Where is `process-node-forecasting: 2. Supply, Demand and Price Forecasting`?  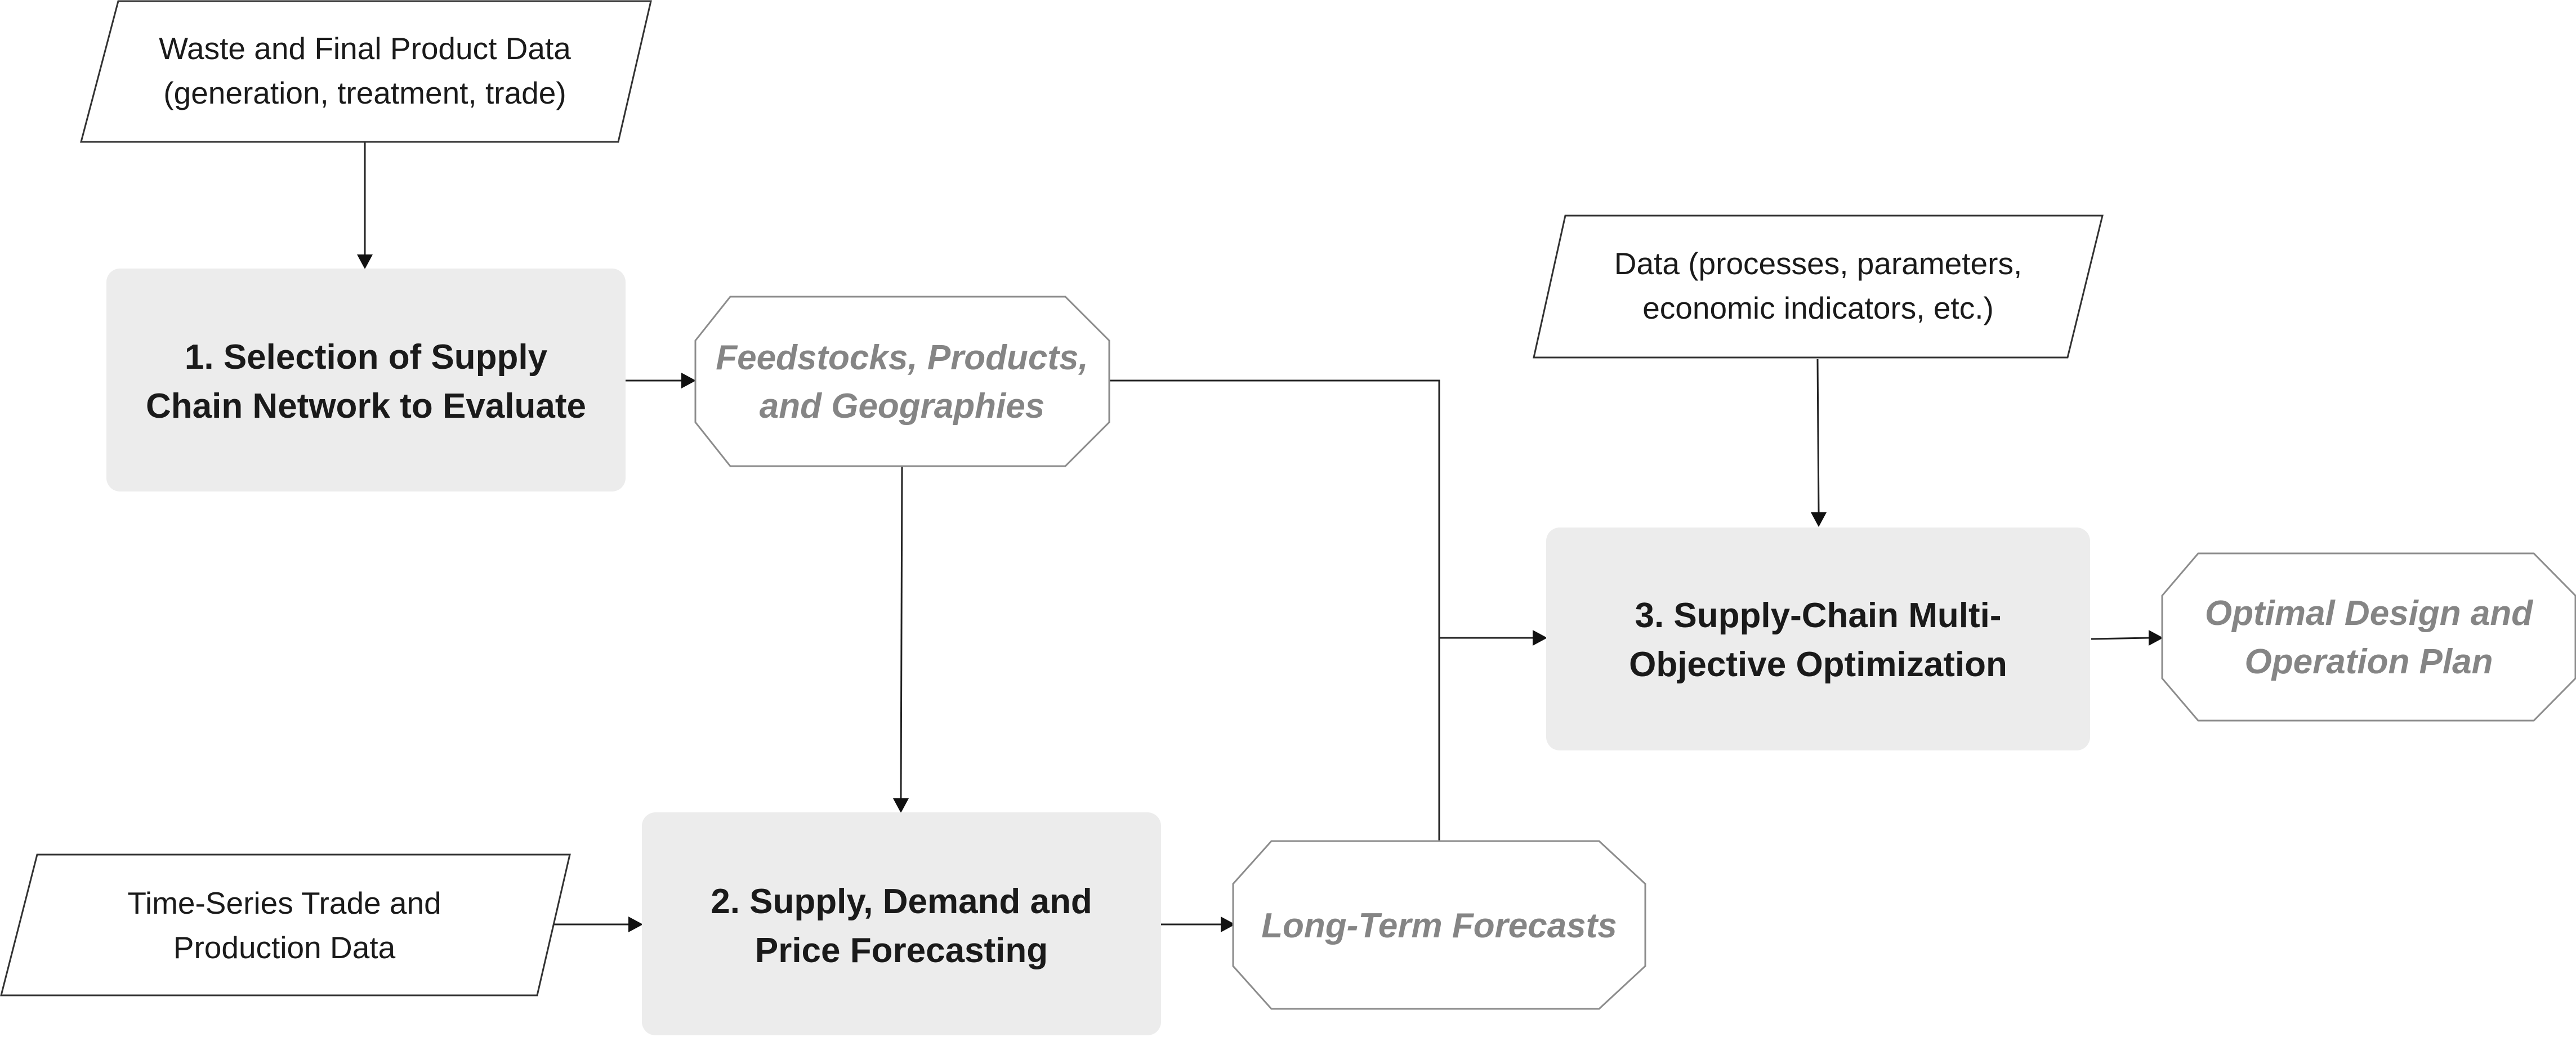
process-node-forecasting: 2. Supply, Demand and Price Forecasting is located at coordinates (901, 923).